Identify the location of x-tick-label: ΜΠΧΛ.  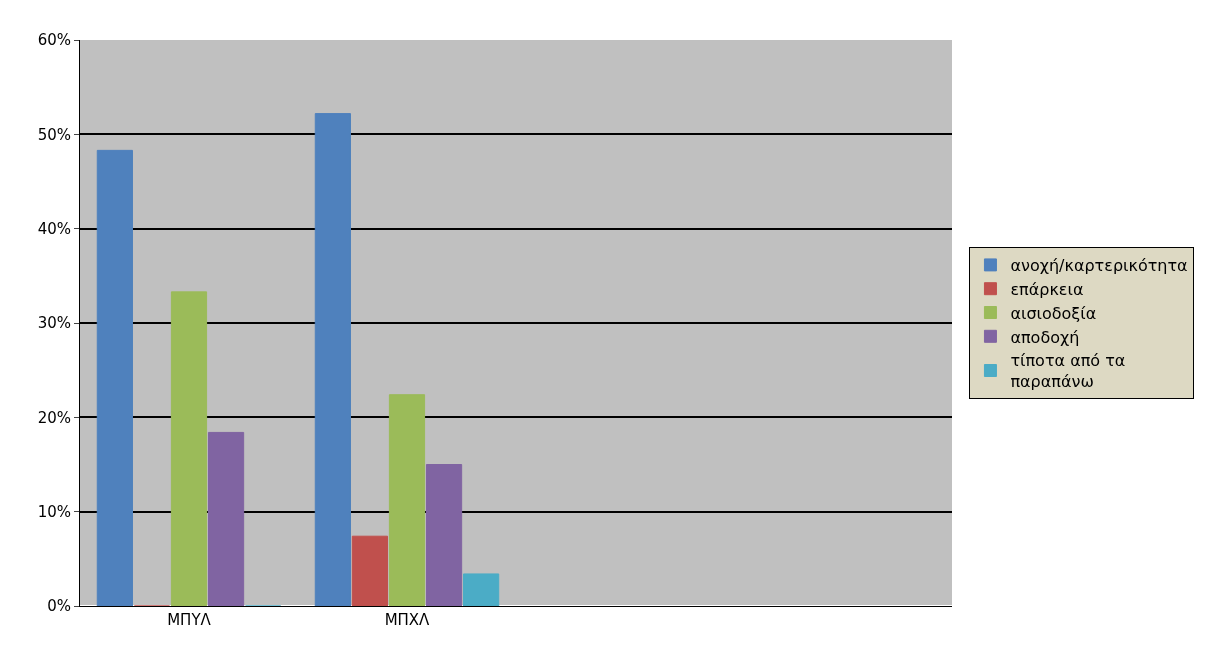
(407, 620).